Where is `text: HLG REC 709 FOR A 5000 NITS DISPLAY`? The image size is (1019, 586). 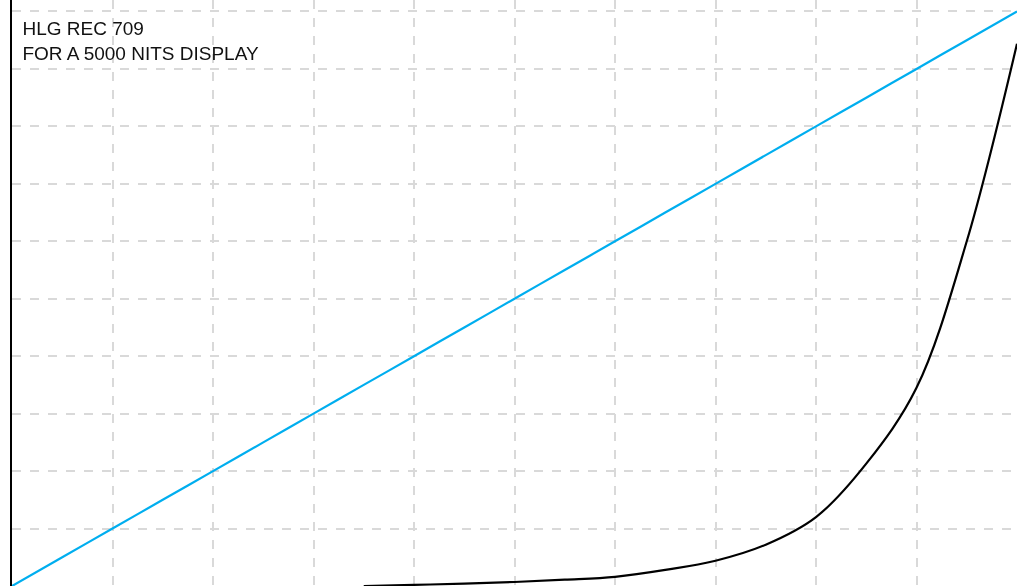 text: HLG REC 709 FOR A 5000 NITS DISPLAY is located at coordinates (140, 41).